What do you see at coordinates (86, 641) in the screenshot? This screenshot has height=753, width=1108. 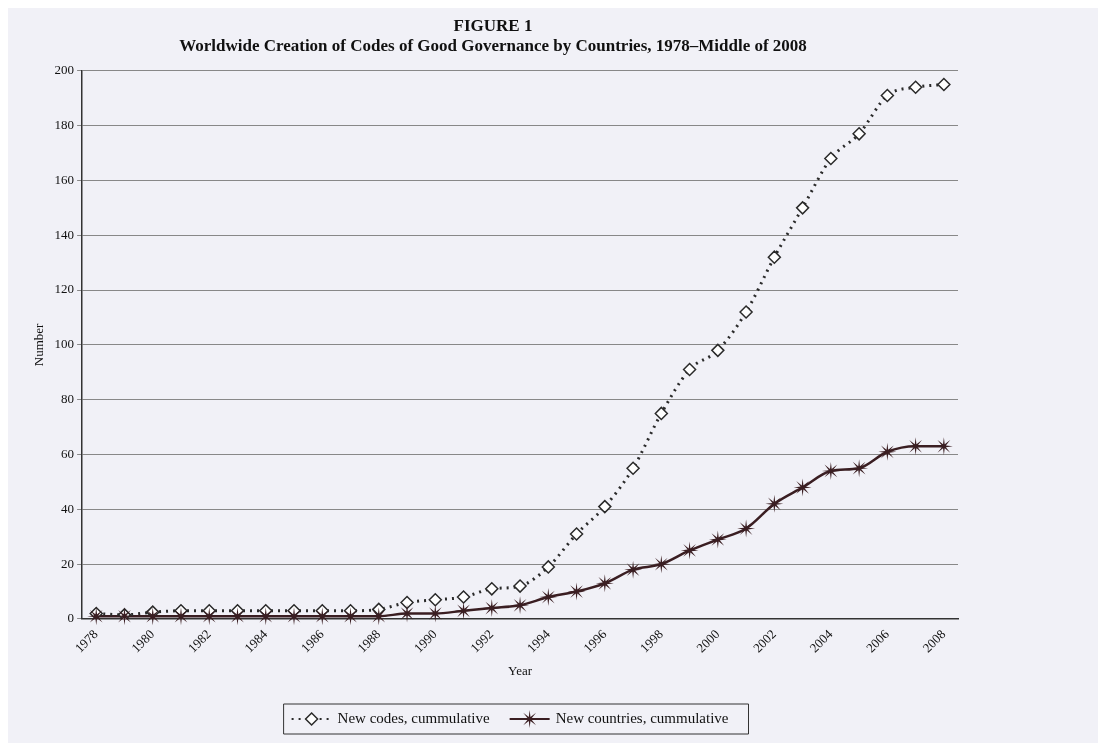 I see `x-tick-label: 1978` at bounding box center [86, 641].